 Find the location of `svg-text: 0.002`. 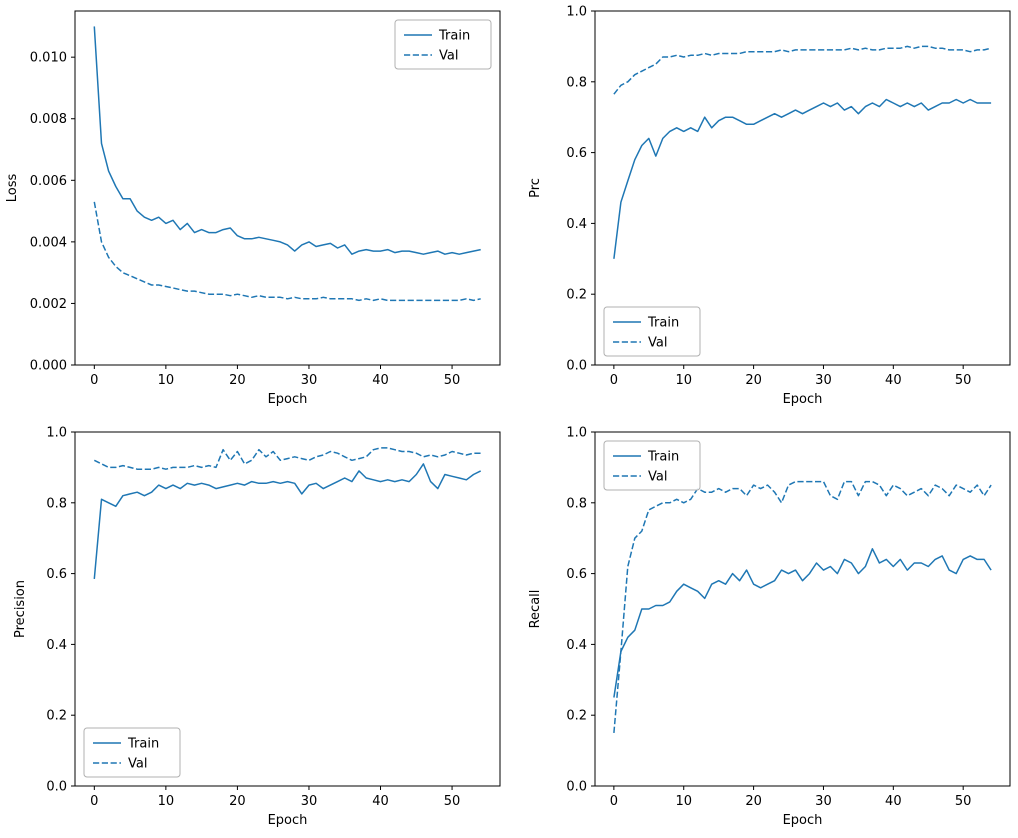

svg-text: 0.002 is located at coordinates (48, 304).